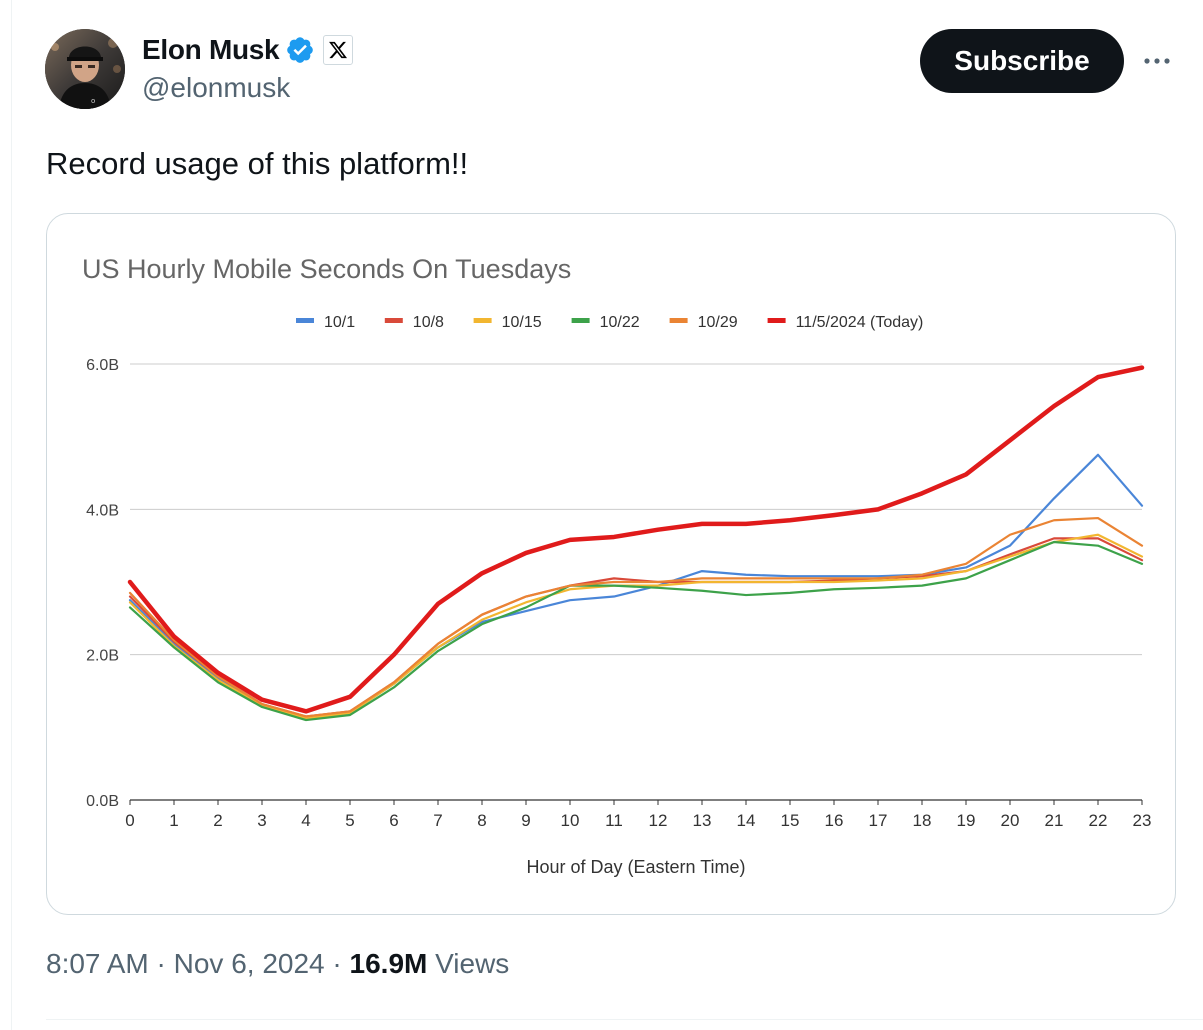  Describe the element at coordinates (428, 322) in the screenshot. I see `legend-label: 10/8` at that location.